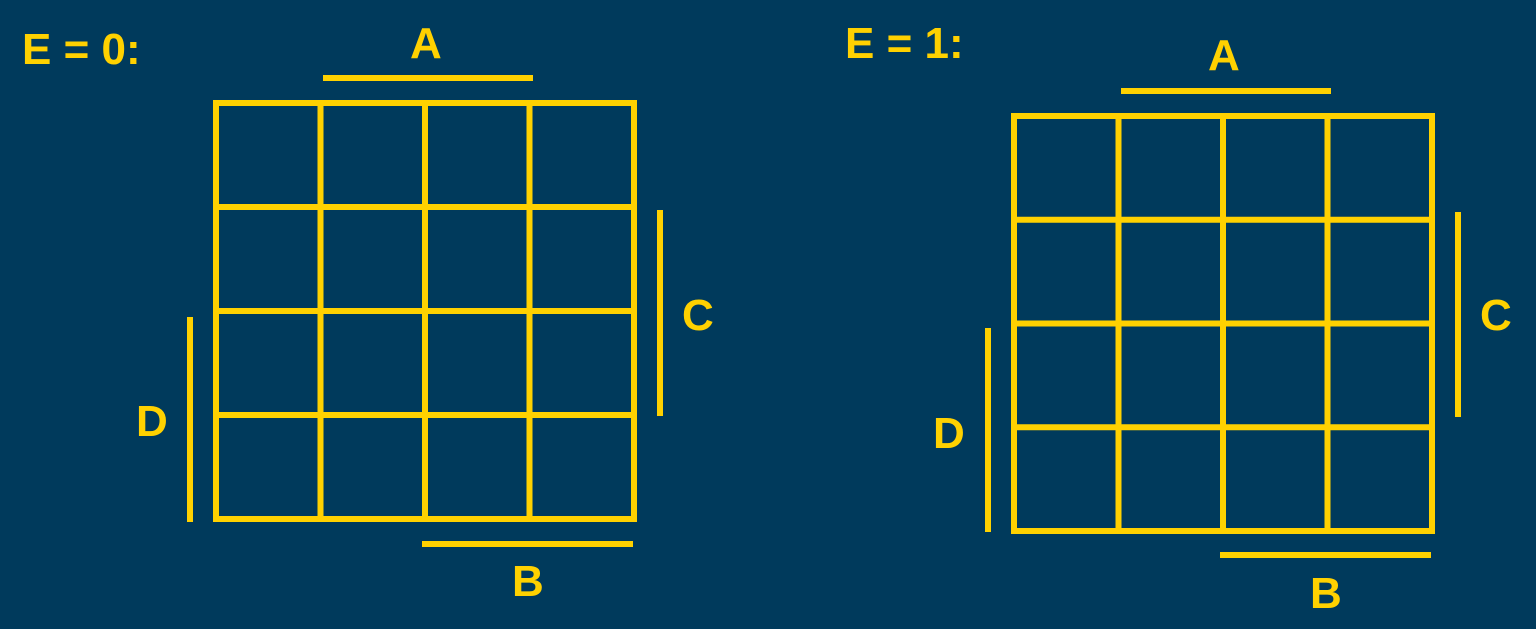 This screenshot has width=1536, height=629. What do you see at coordinates (1496, 315) in the screenshot?
I see `variable-label-c-e1: C` at bounding box center [1496, 315].